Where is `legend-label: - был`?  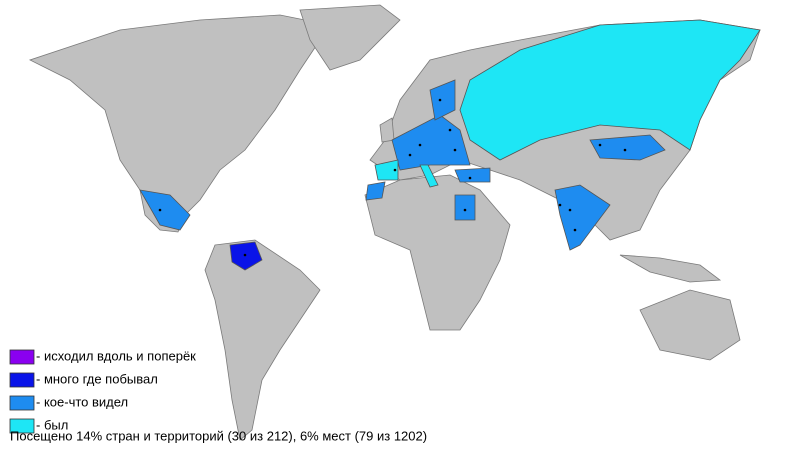 legend-label: - был is located at coordinates (52, 424).